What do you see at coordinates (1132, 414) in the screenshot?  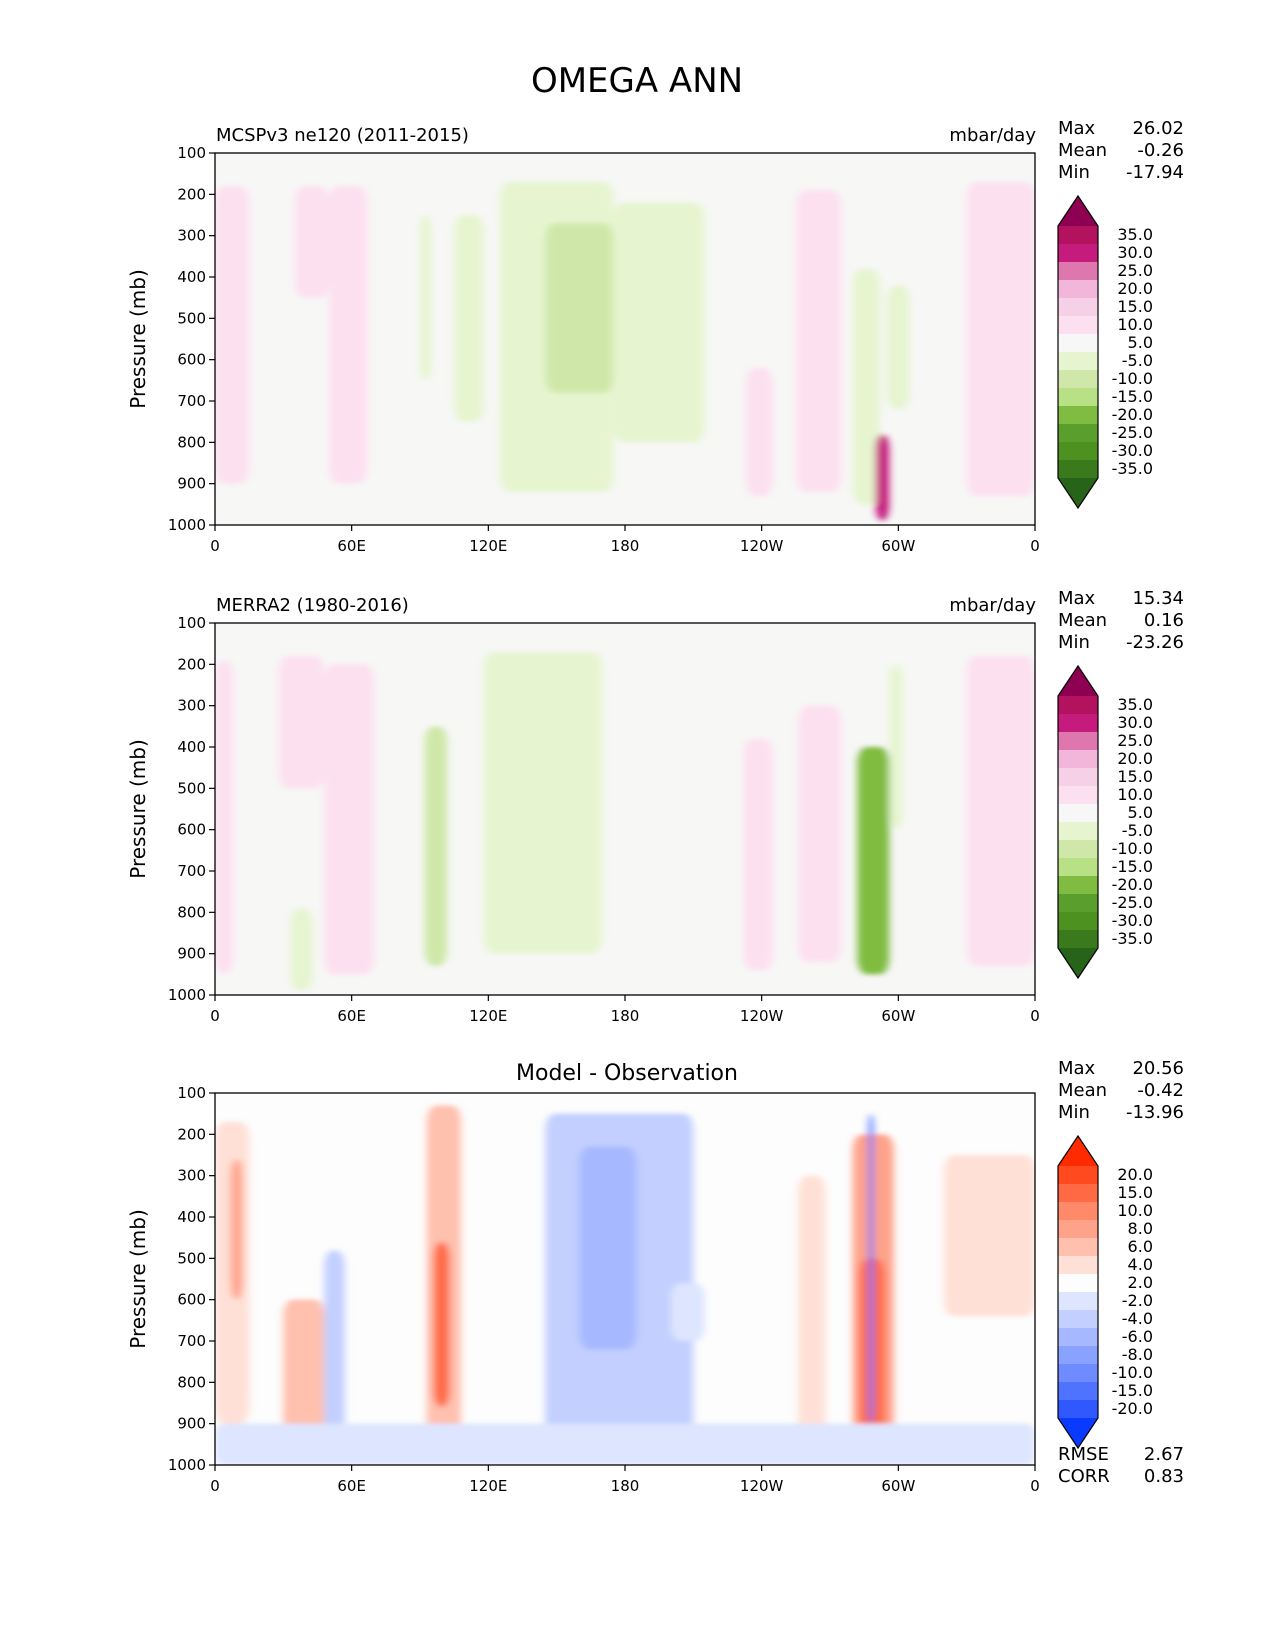 I see `colorbar-label: -20.0` at bounding box center [1132, 414].